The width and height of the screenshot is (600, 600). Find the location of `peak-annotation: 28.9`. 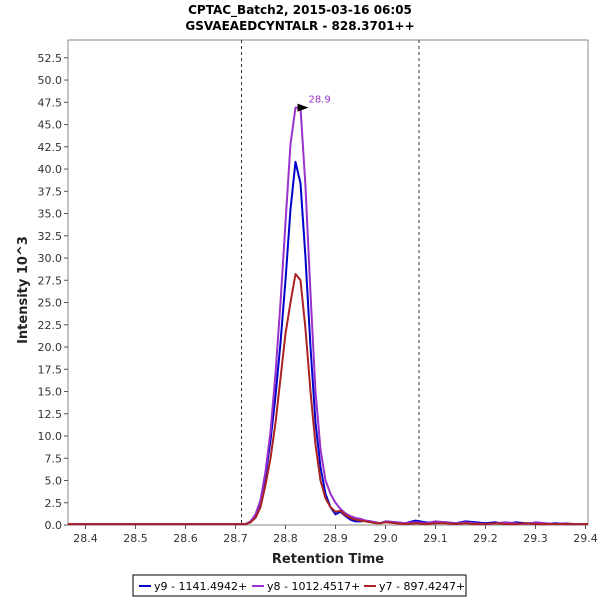

peak-annotation: 28.9 is located at coordinates (314, 103).